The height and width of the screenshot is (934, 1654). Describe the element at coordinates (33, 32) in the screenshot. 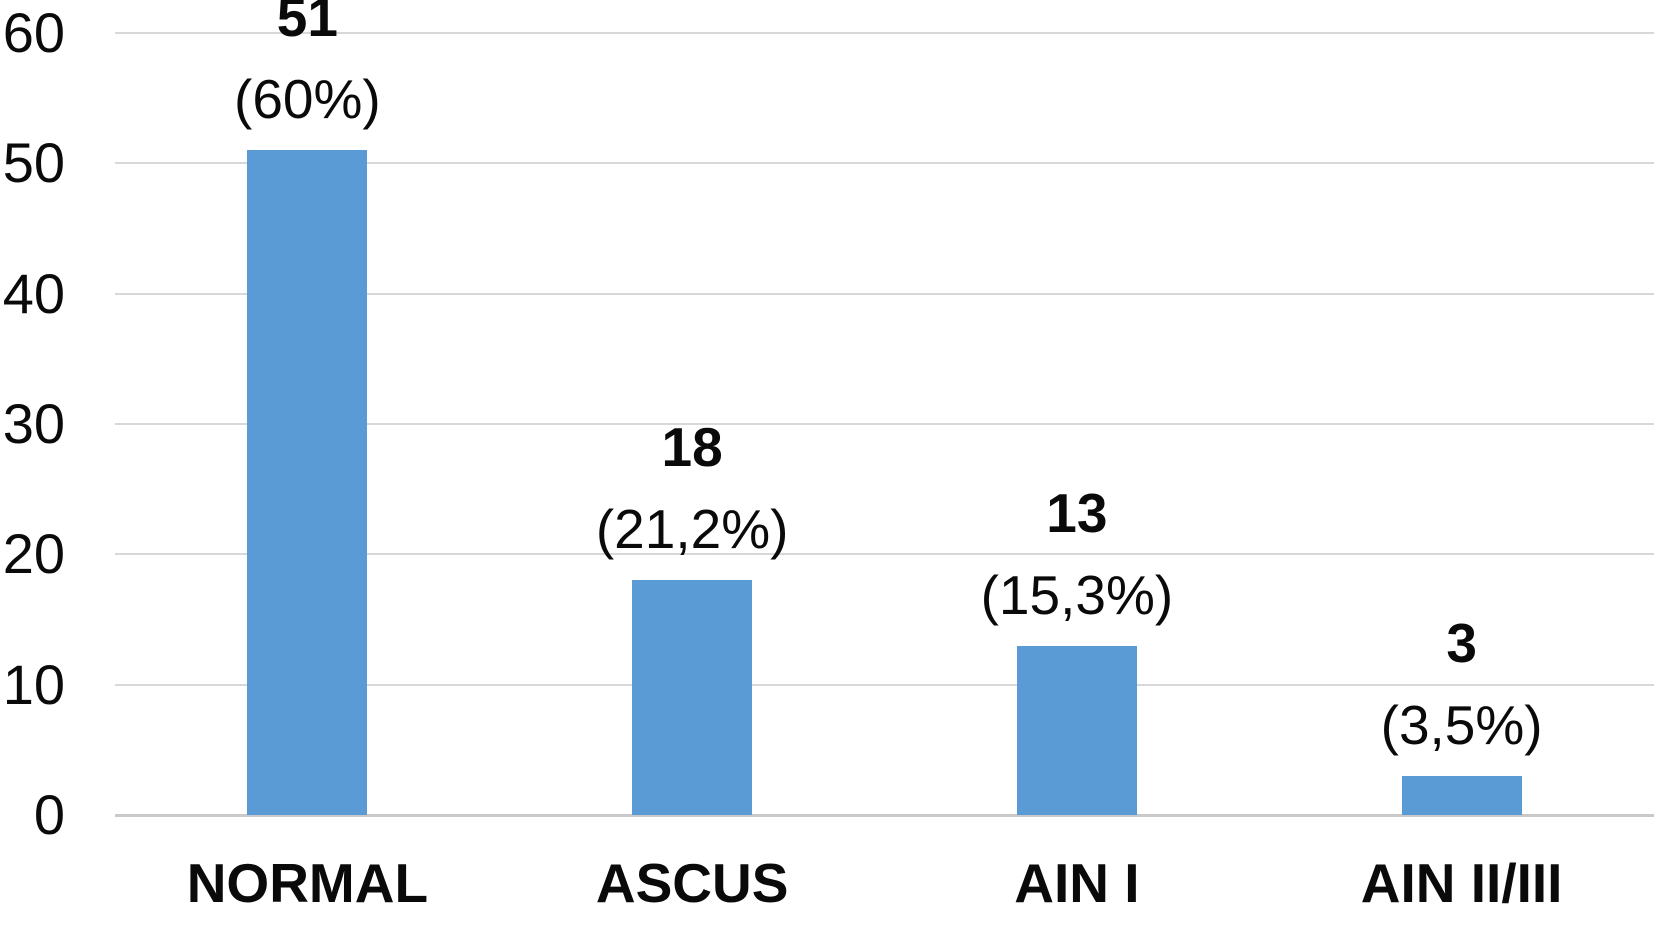

I see `y-axis-tick-label: 60` at that location.